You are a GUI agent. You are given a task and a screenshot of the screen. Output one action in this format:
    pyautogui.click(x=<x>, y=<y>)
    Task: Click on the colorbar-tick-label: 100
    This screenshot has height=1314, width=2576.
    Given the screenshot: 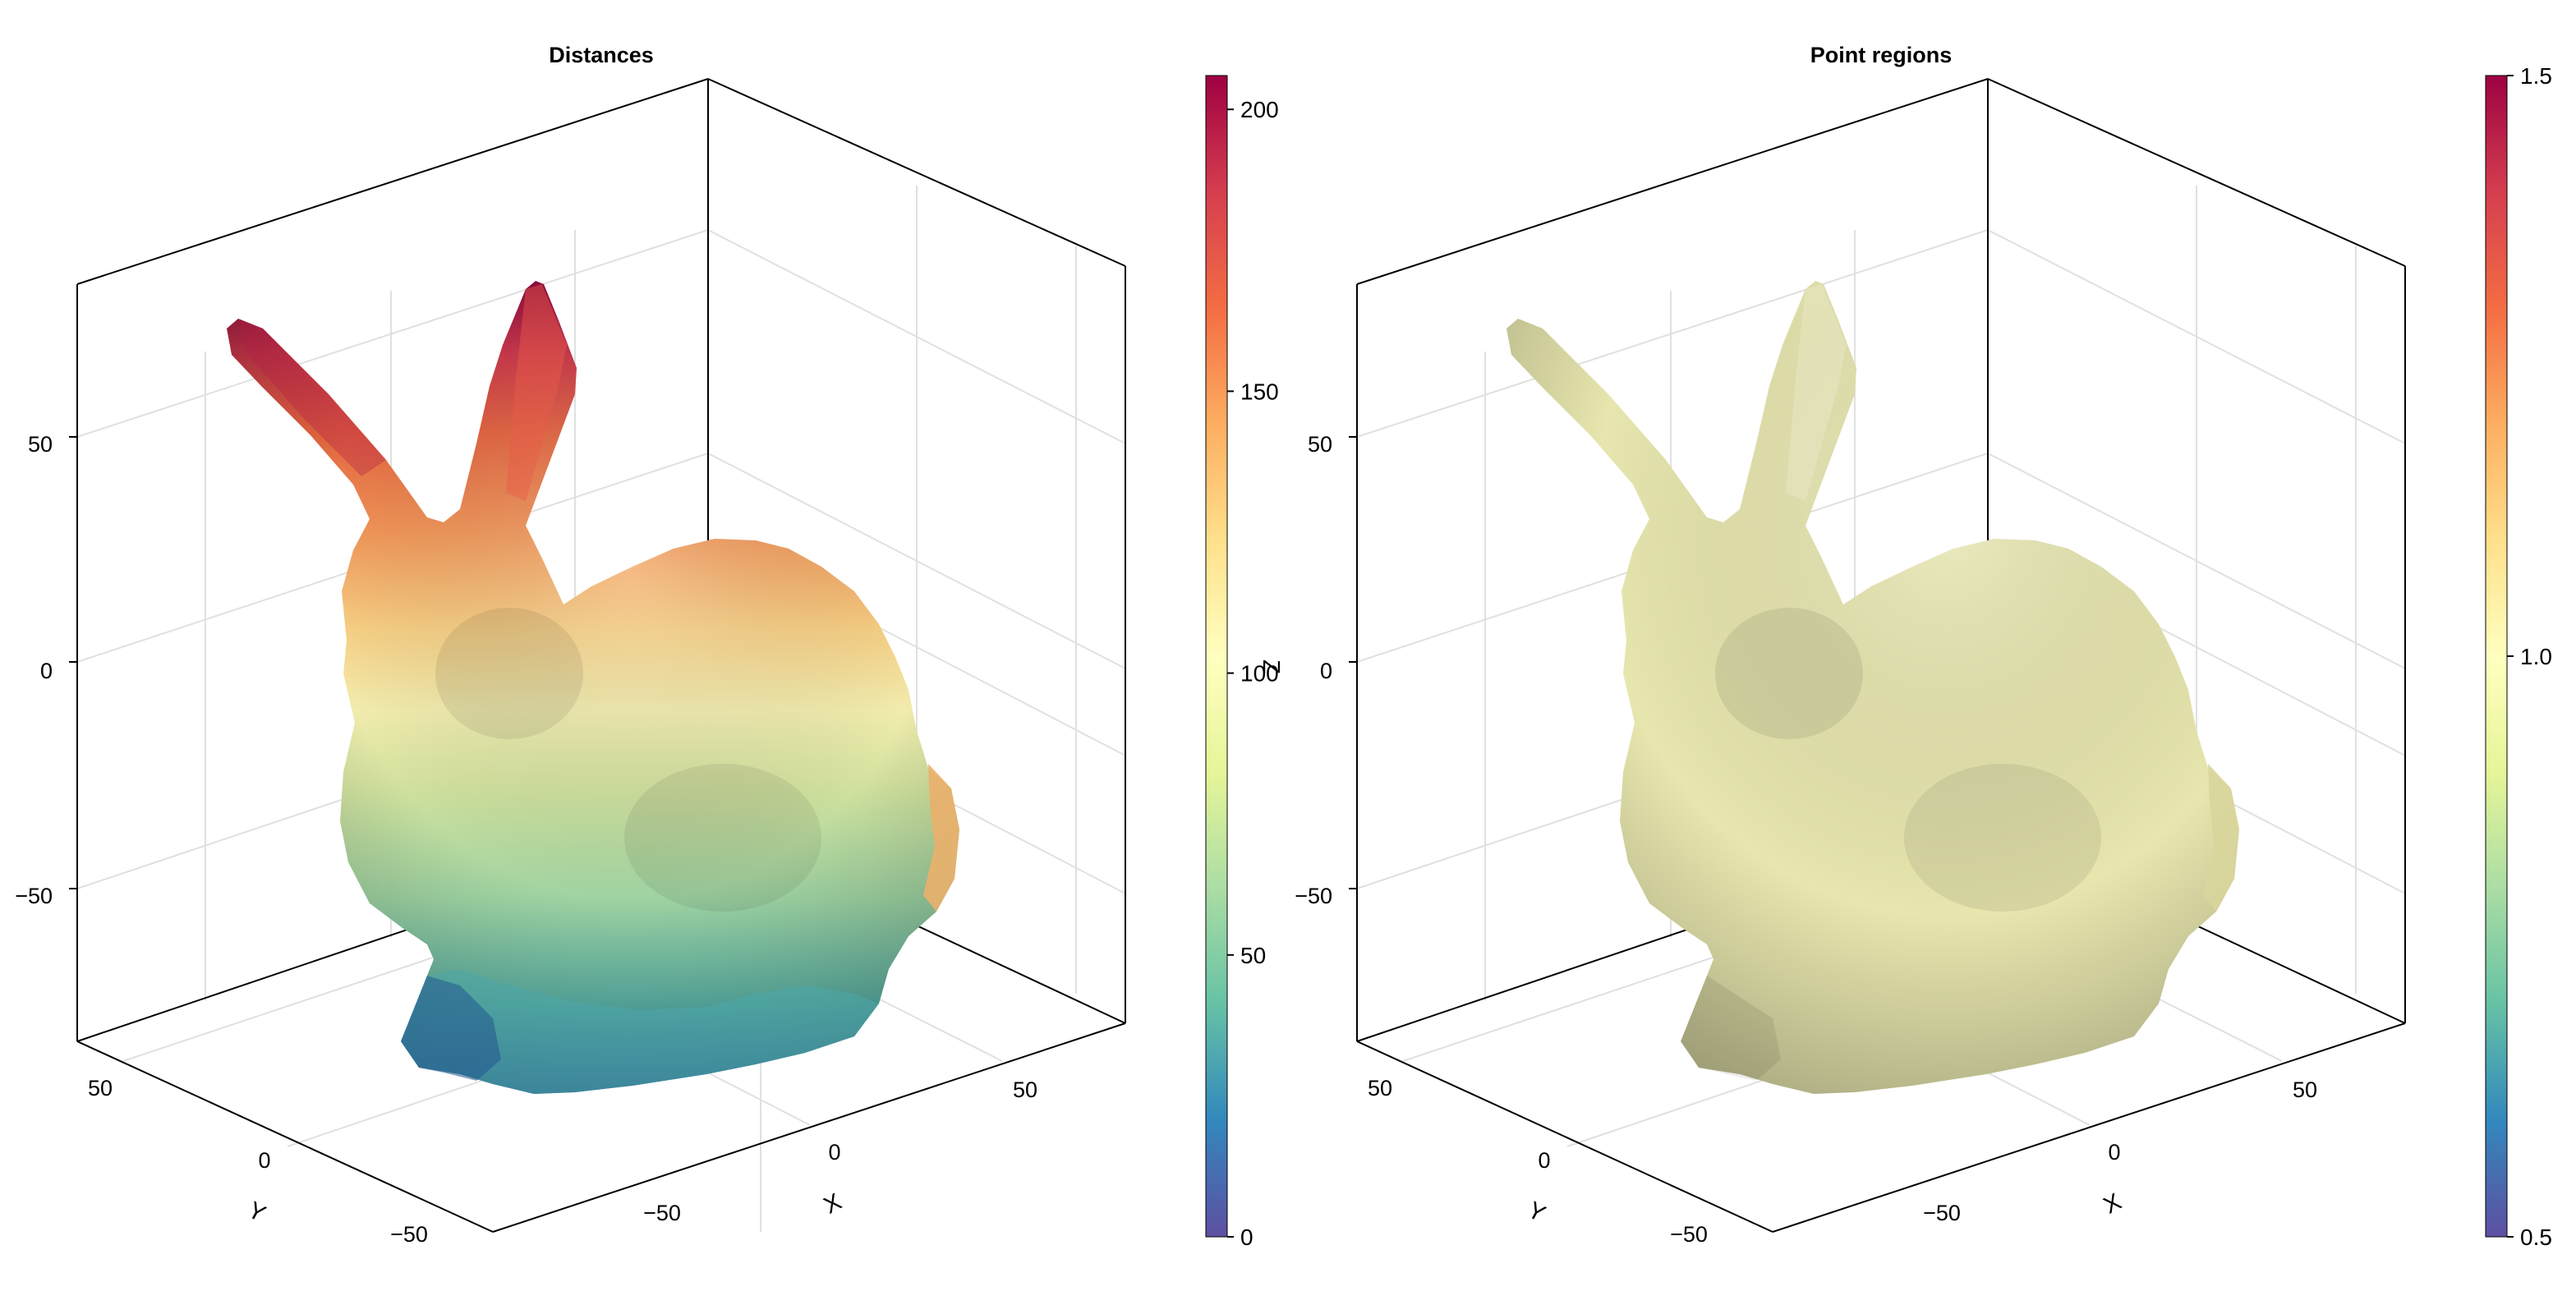 What is the action you would take?
    pyautogui.click(x=1259, y=674)
    